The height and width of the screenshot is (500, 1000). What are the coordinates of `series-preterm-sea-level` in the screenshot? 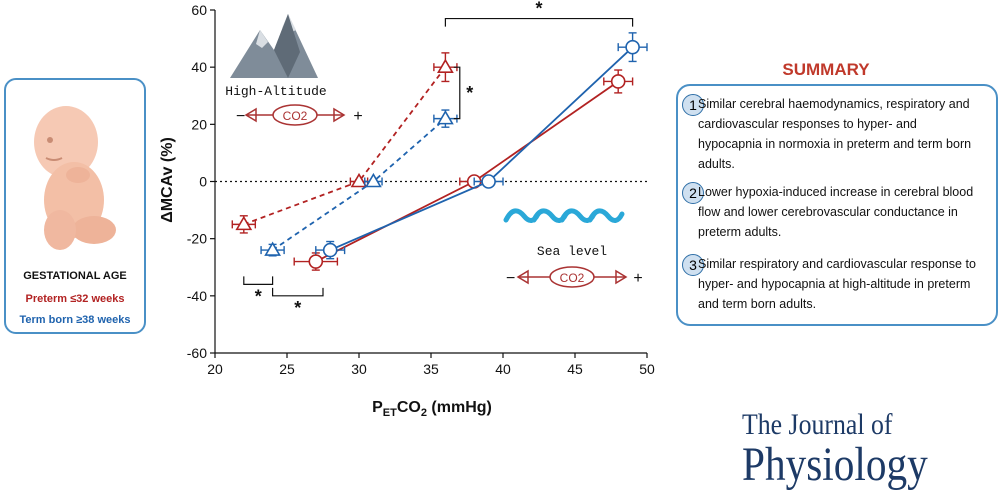 It's located at (463, 170).